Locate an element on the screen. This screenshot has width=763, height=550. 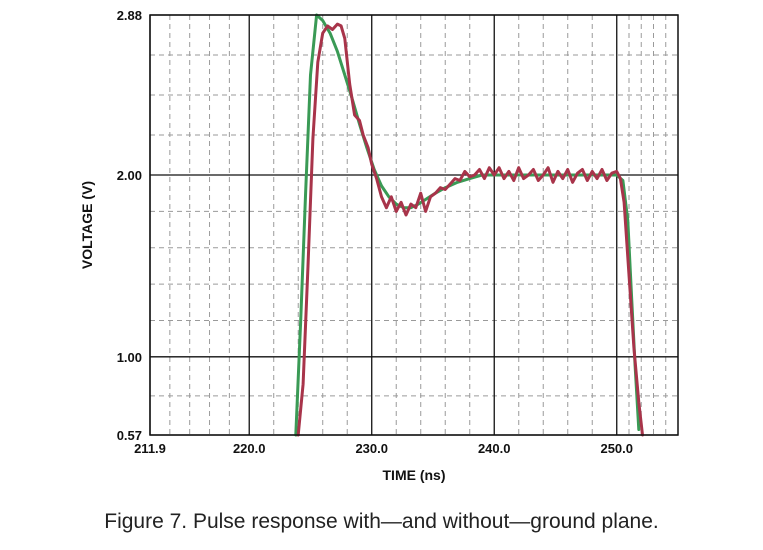
x-tick-label: 240.0 is located at coordinates (494, 448).